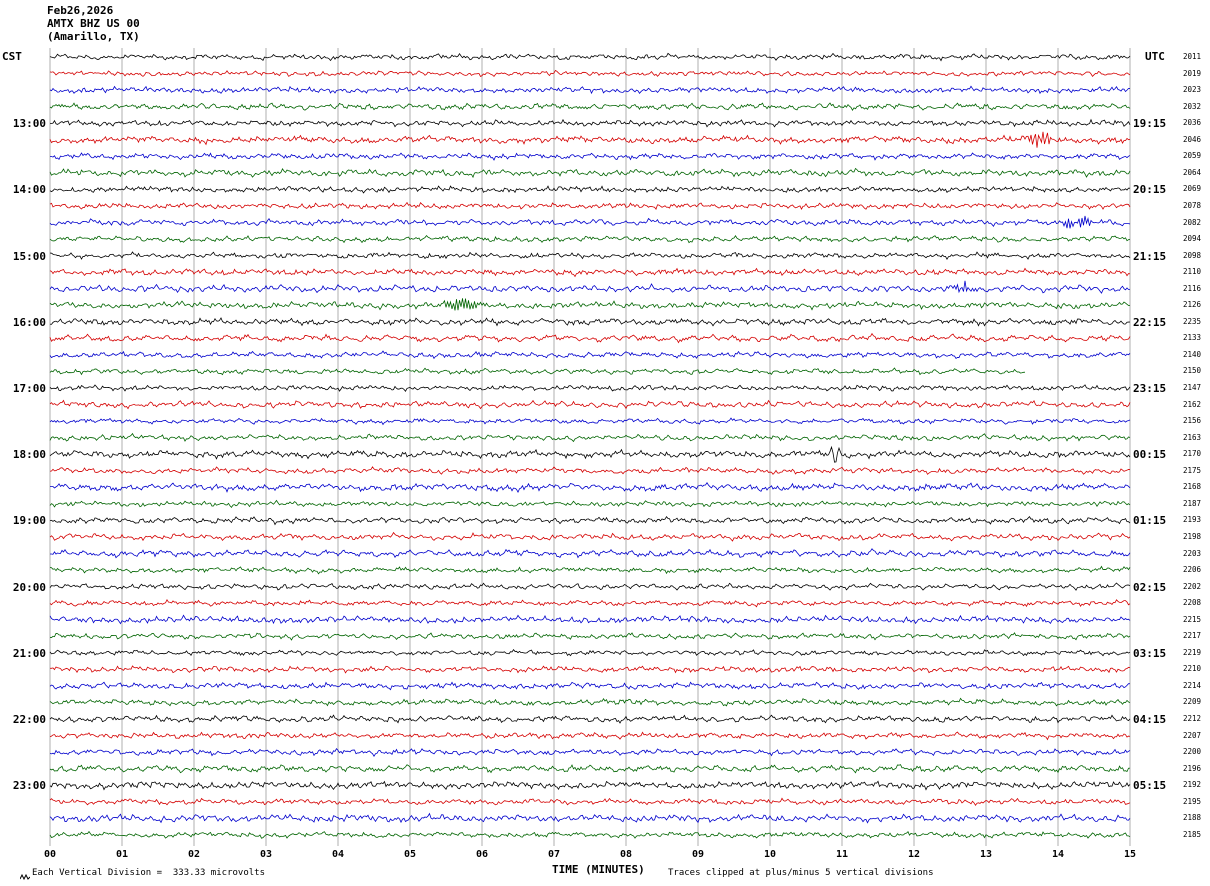  What do you see at coordinates (1192, 685) in the screenshot?
I see `trace-id: 2214` at bounding box center [1192, 685].